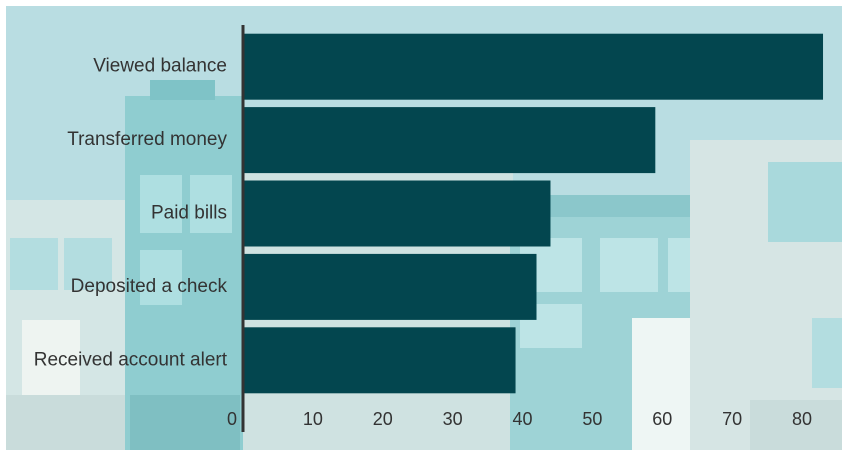 The width and height of the screenshot is (842, 454). What do you see at coordinates (149, 286) in the screenshot?
I see `category-label-3: Deposited a check` at bounding box center [149, 286].